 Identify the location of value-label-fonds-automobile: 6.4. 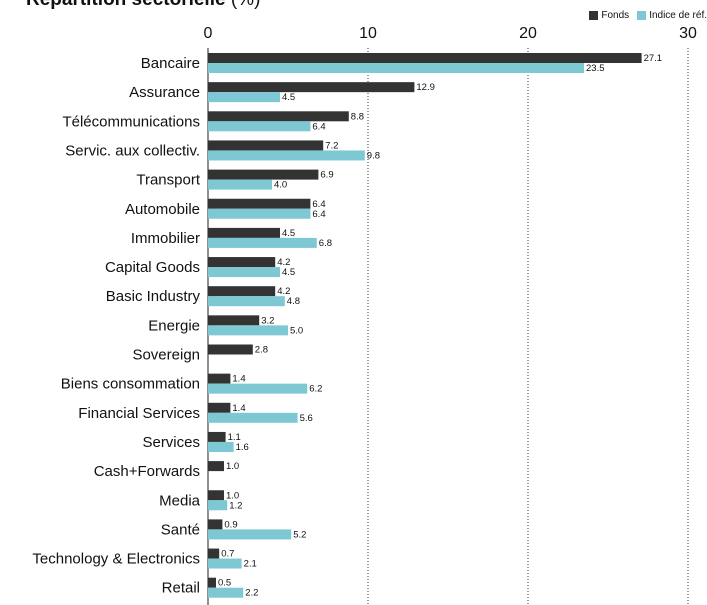
(318, 204).